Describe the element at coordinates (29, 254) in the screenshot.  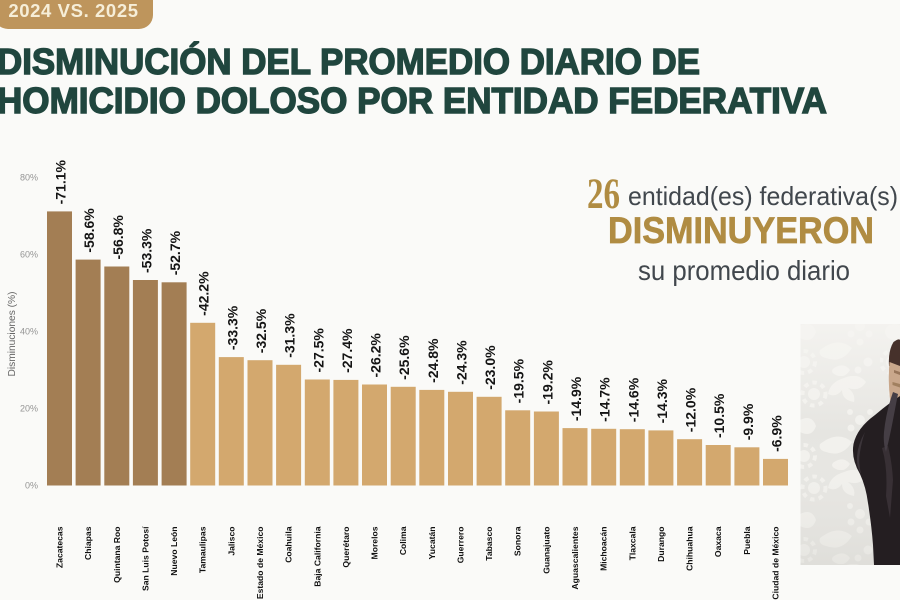
I see `svg-text: 60%` at that location.